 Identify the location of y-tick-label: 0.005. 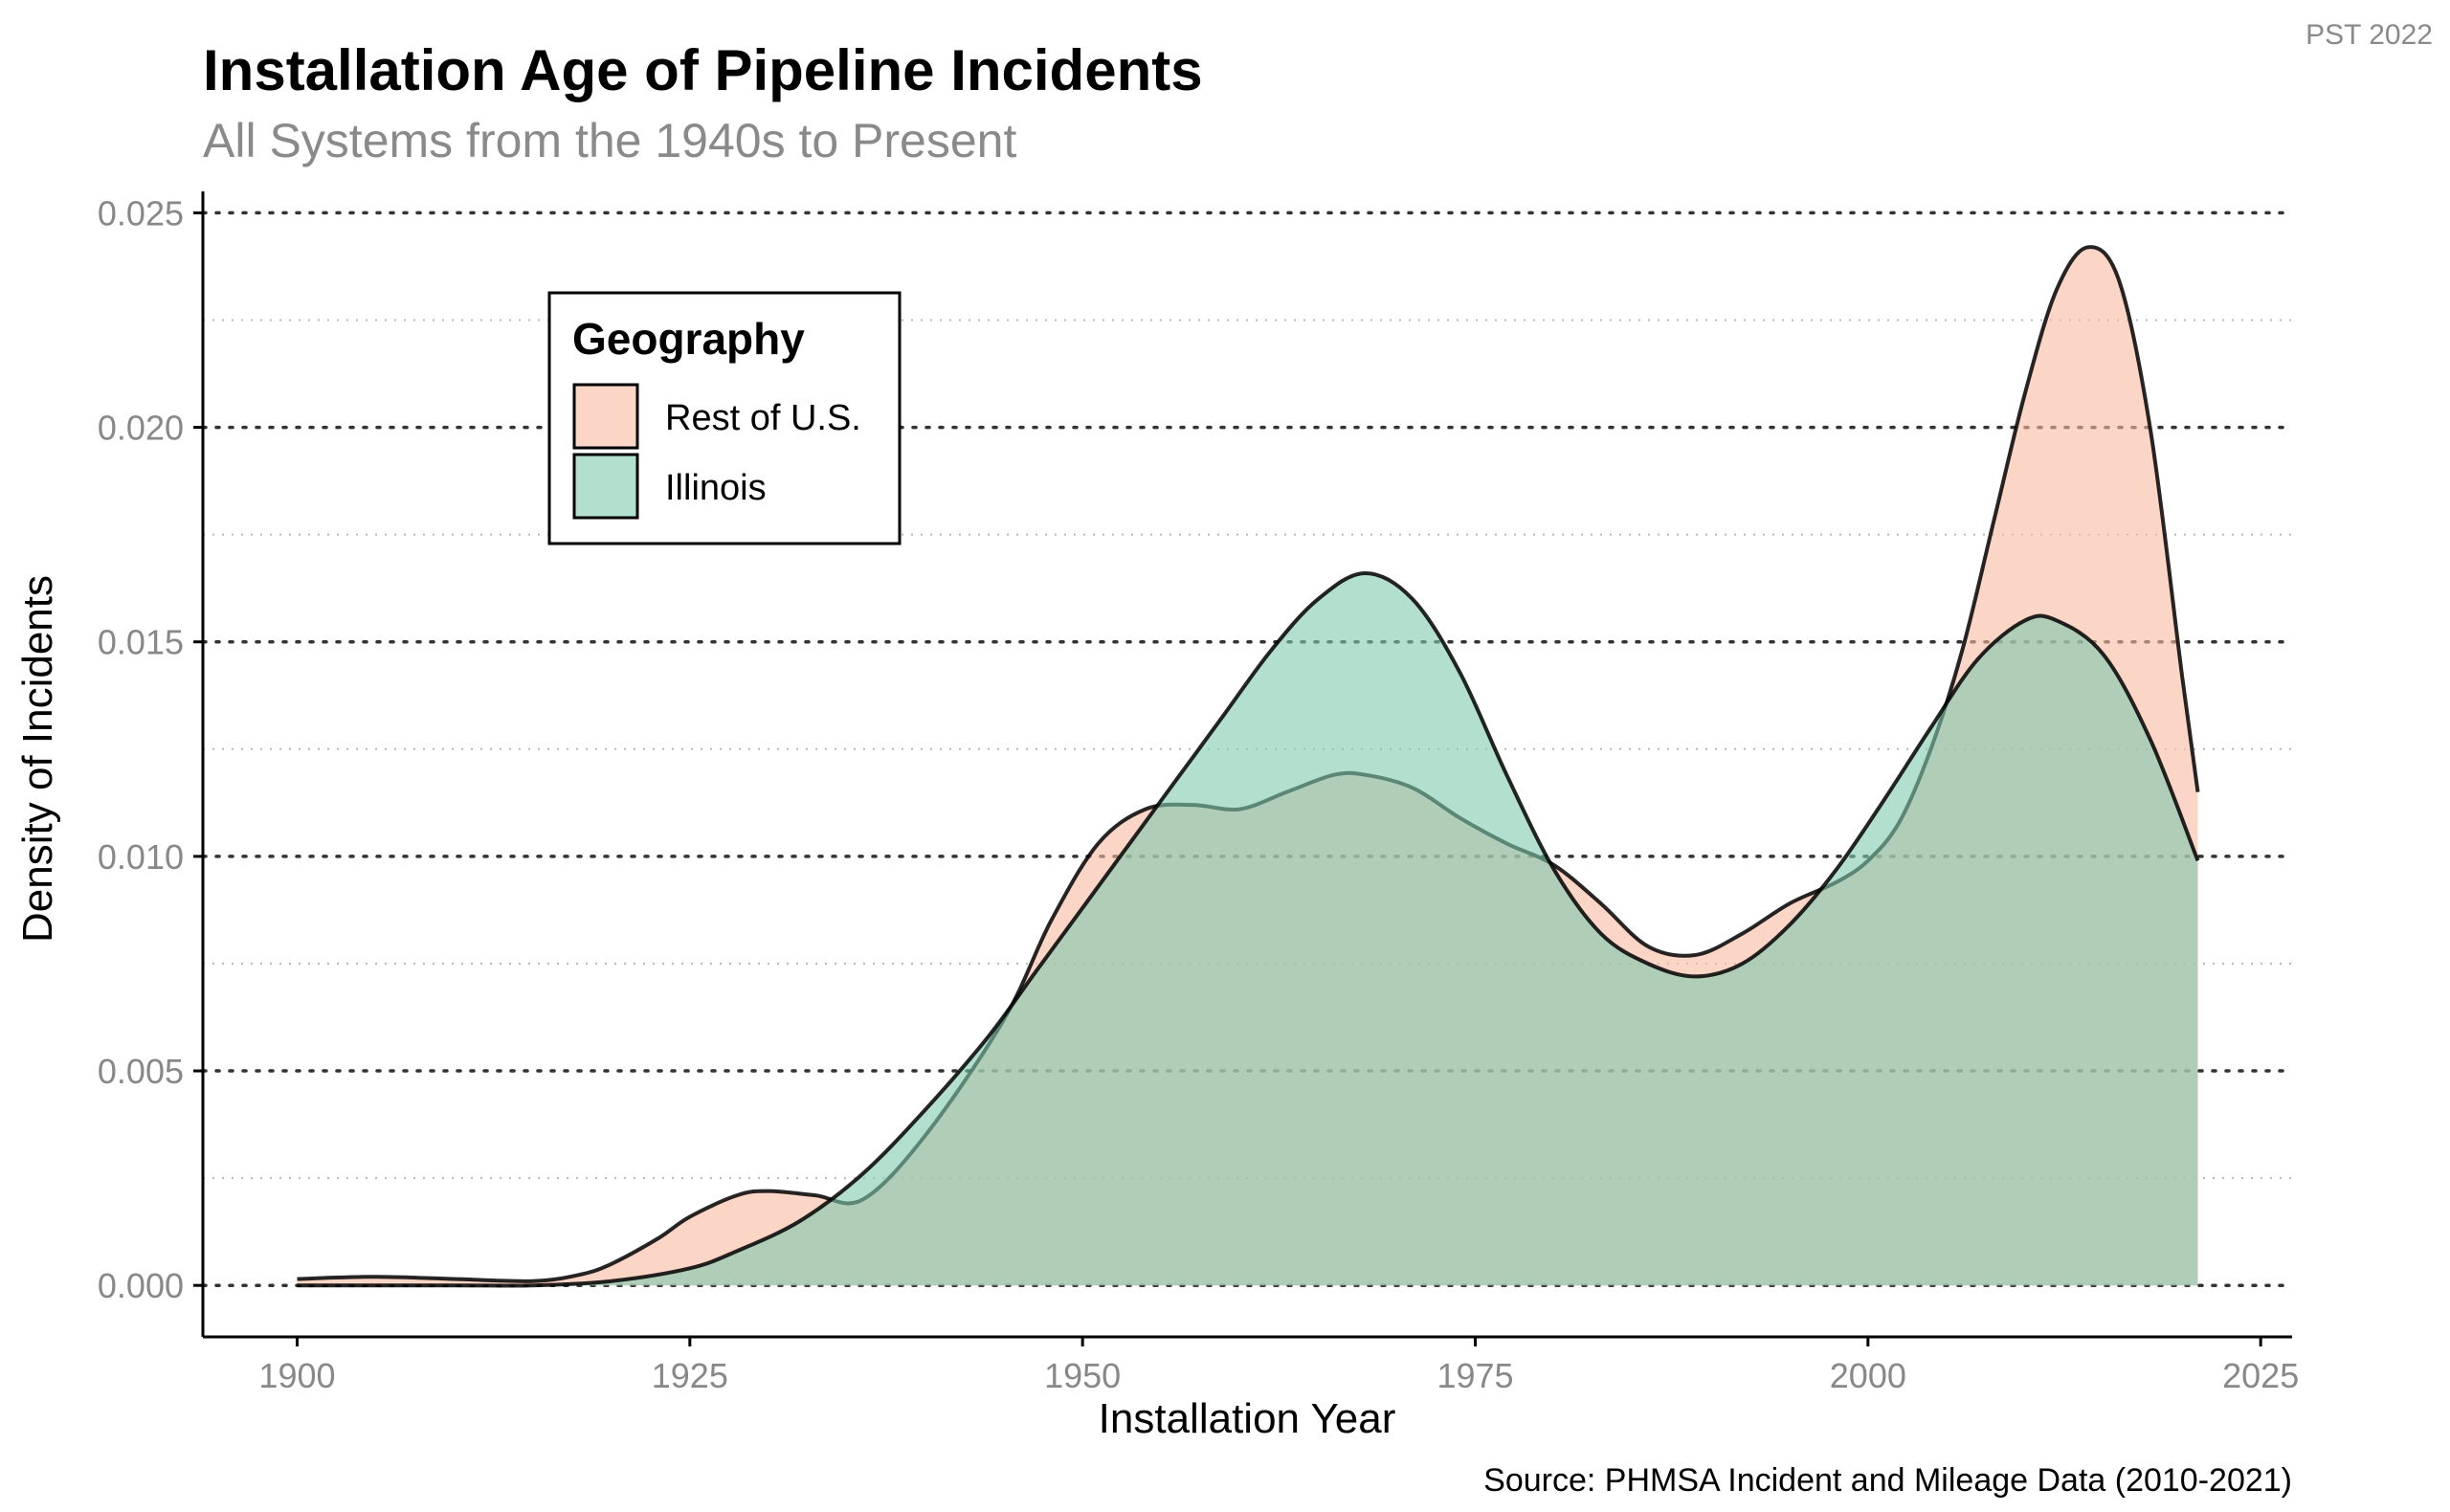
(141, 1071).